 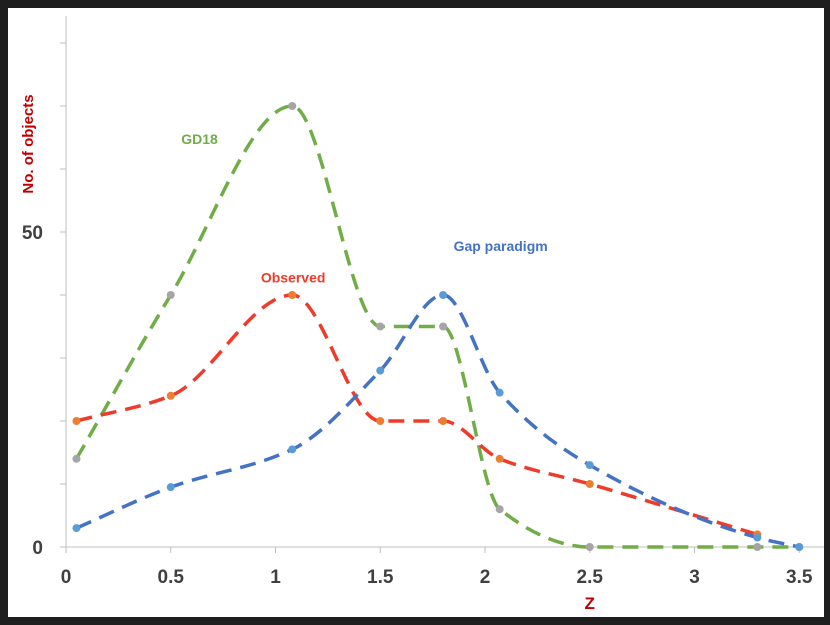 I want to click on series-label-observed: Observed, so click(x=293, y=277).